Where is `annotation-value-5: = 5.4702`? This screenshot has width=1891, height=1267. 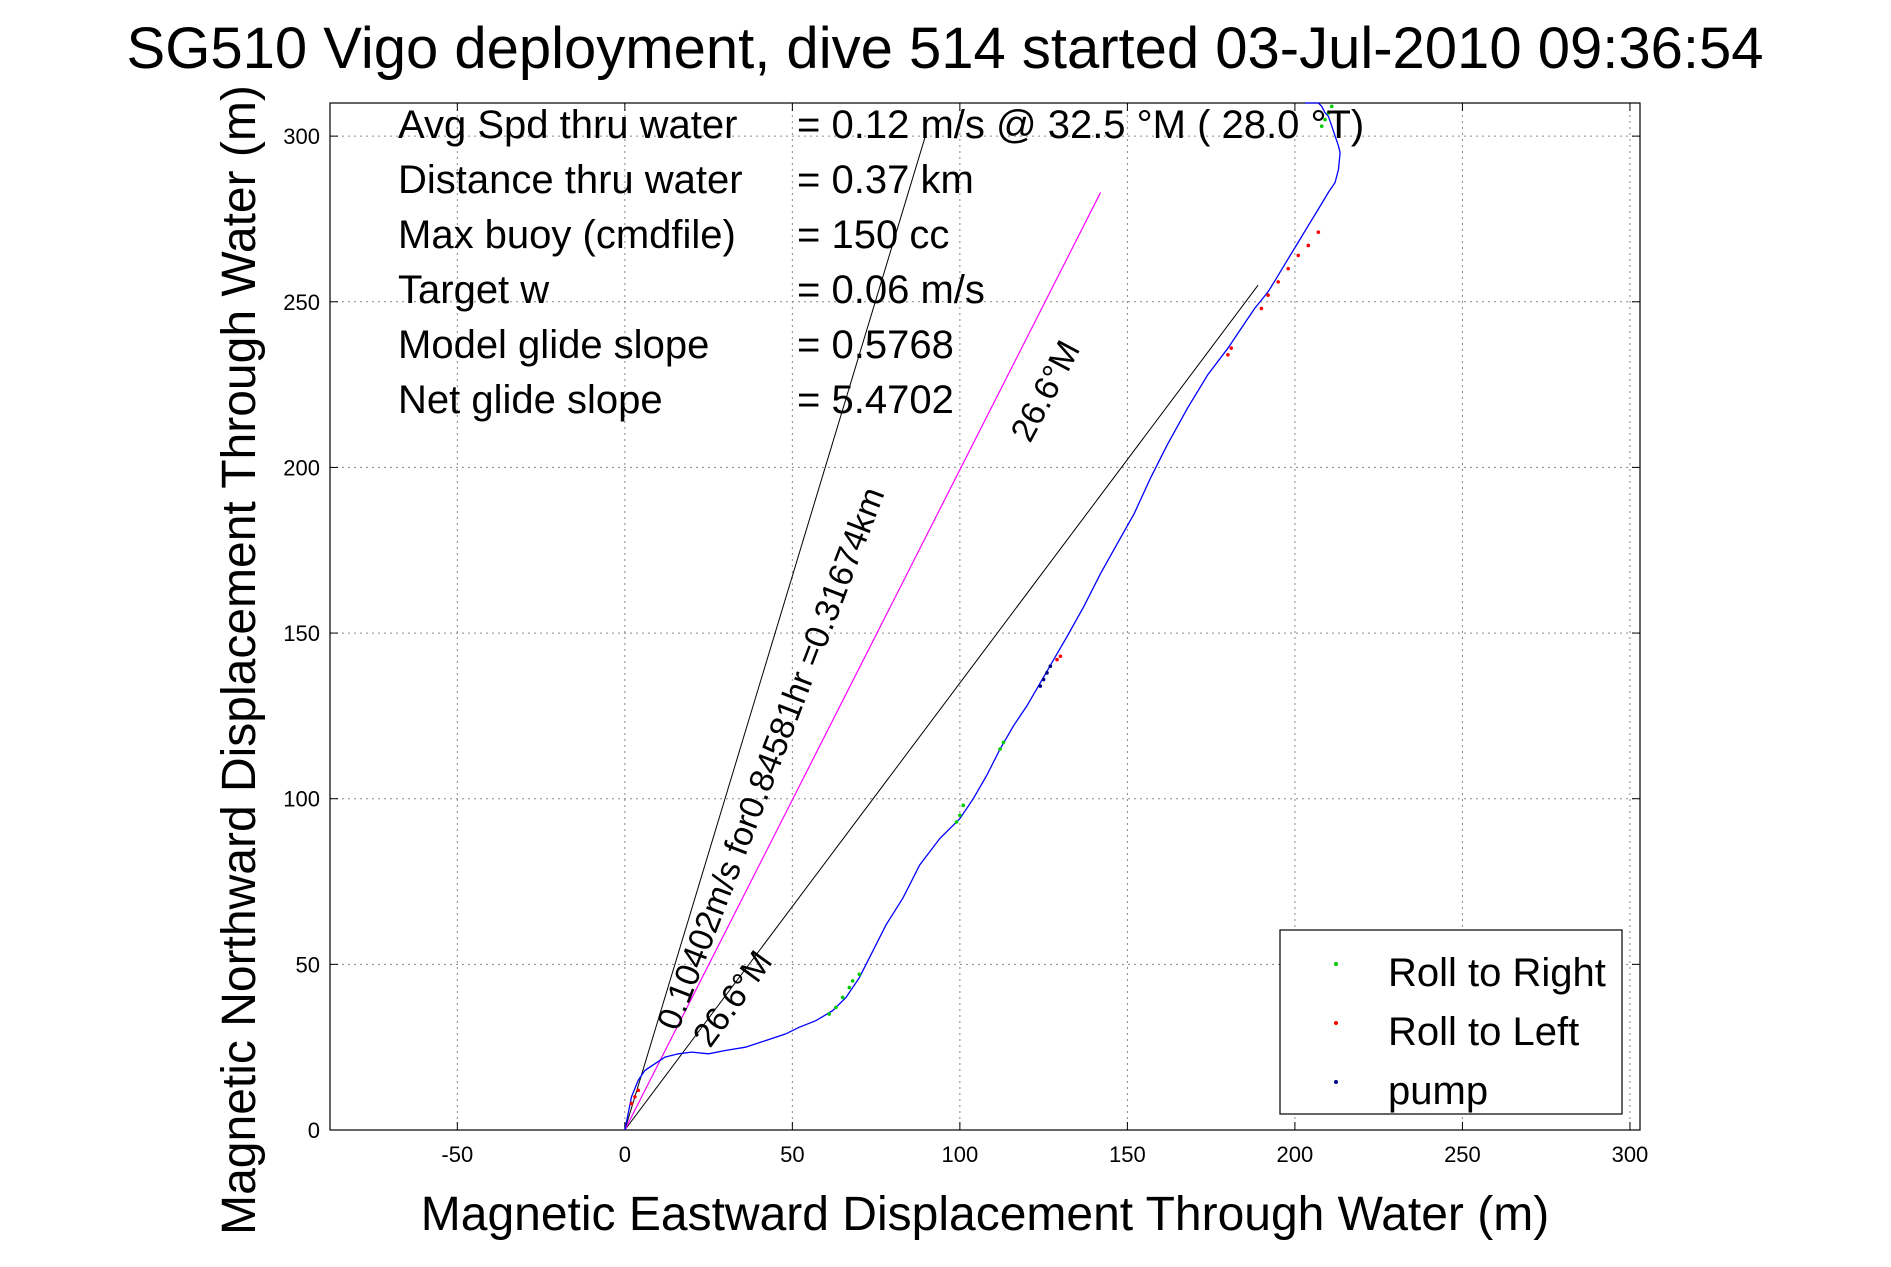
annotation-value-5: = 5.4702 is located at coordinates (875, 400).